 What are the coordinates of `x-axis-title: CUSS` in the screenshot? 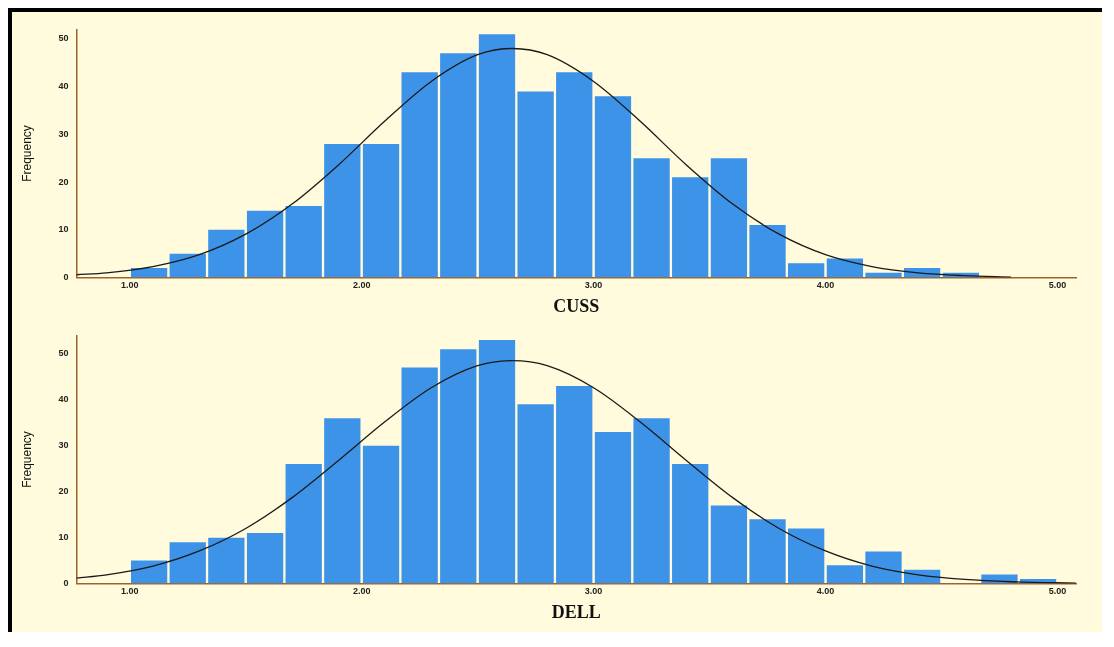 It's located at (576, 305).